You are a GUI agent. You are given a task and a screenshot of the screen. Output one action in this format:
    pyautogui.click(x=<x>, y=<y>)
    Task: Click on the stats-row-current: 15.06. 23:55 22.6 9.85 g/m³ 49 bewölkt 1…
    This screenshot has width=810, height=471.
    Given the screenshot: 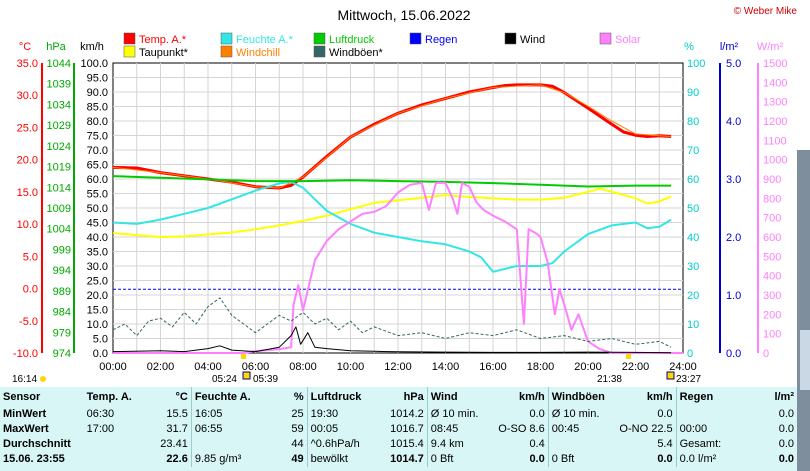 What is the action you would take?
    pyautogui.click(x=398, y=459)
    